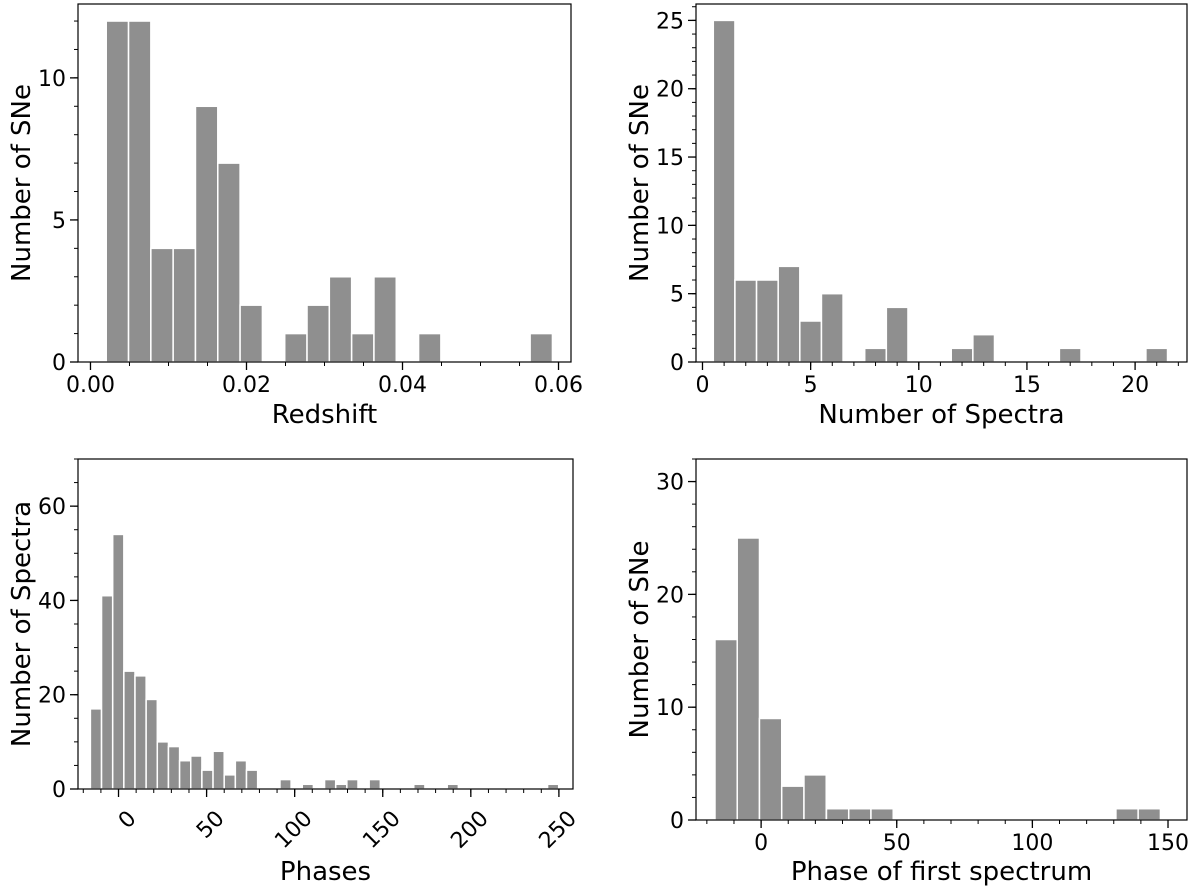 Image resolution: width=1200 pixels, height=890 pixels. What do you see at coordinates (941, 872) in the screenshot?
I see `x-axis-label: Phase of first spectrum` at bounding box center [941, 872].